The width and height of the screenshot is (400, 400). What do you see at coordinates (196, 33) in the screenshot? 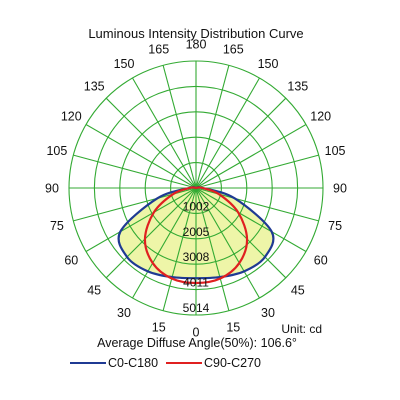
I see `chart-title: Luminous Intensity Distribution Curve` at bounding box center [196, 33].